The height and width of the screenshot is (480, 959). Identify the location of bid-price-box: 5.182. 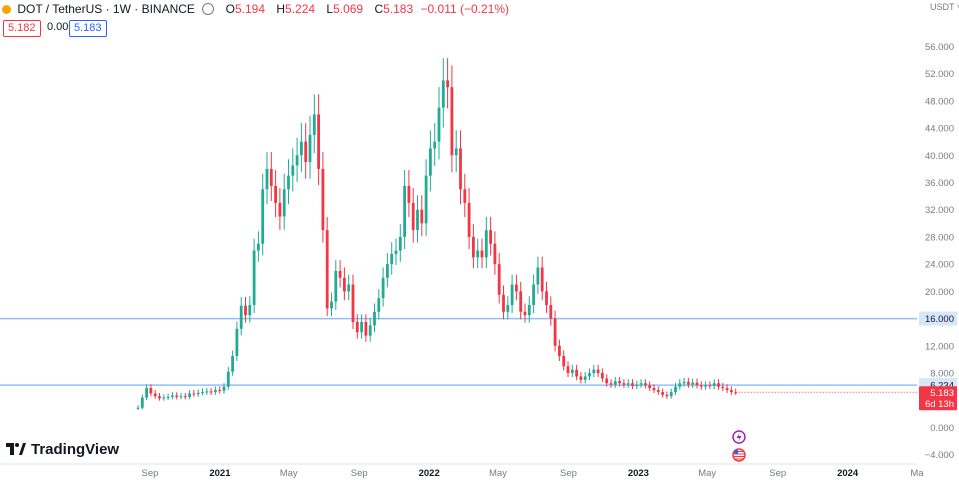
(22, 28).